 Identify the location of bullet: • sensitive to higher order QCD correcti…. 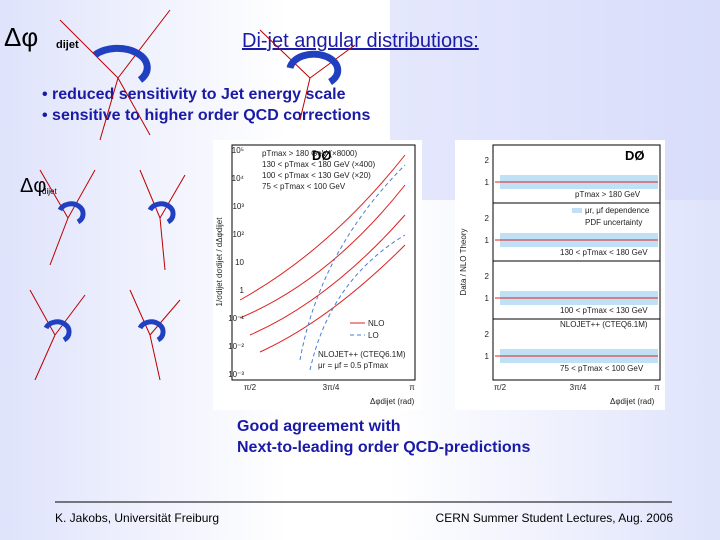
(206, 115).